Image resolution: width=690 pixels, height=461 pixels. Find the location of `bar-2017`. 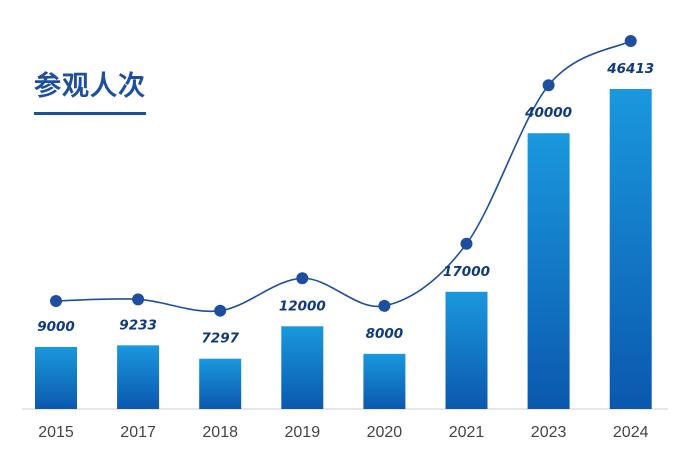

bar-2017 is located at coordinates (138, 377).